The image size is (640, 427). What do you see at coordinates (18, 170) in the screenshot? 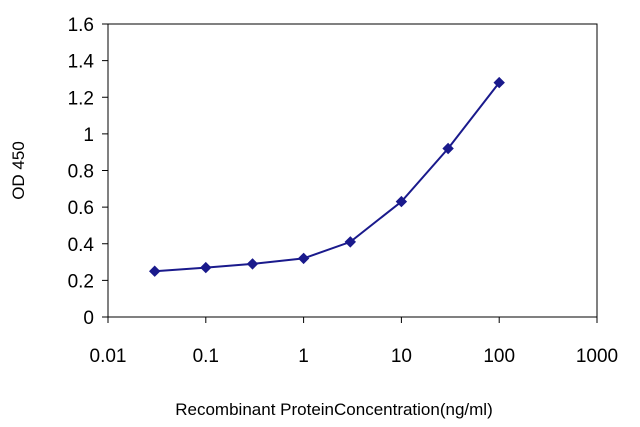
I see `y-axis-title: OD 450` at bounding box center [18, 170].